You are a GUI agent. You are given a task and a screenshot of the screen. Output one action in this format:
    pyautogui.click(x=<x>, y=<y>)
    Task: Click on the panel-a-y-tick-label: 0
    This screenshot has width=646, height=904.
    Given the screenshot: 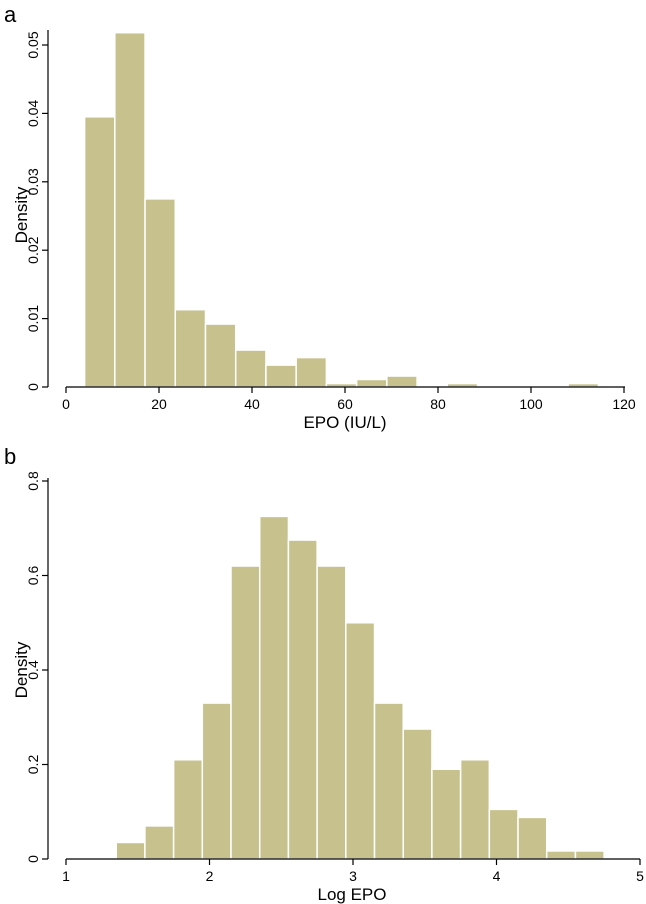 What is the action you would take?
    pyautogui.click(x=33, y=387)
    